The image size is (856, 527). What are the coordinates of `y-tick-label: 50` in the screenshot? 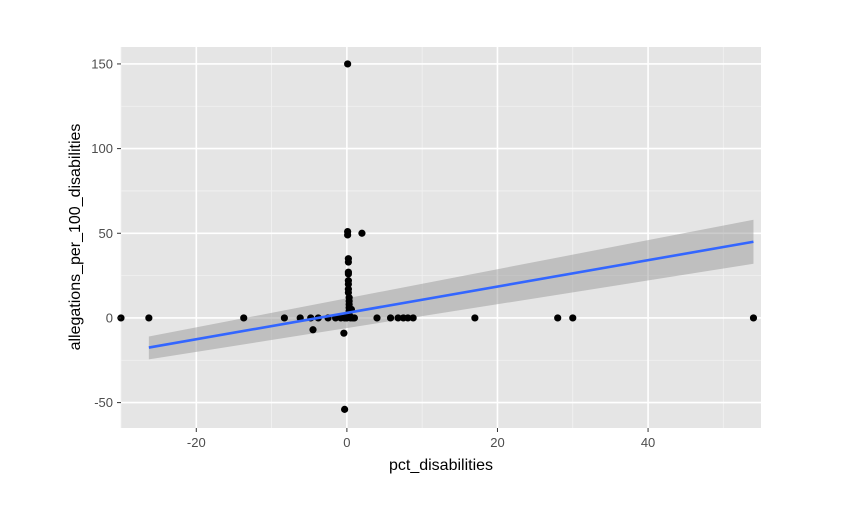 It's located at (106, 233).